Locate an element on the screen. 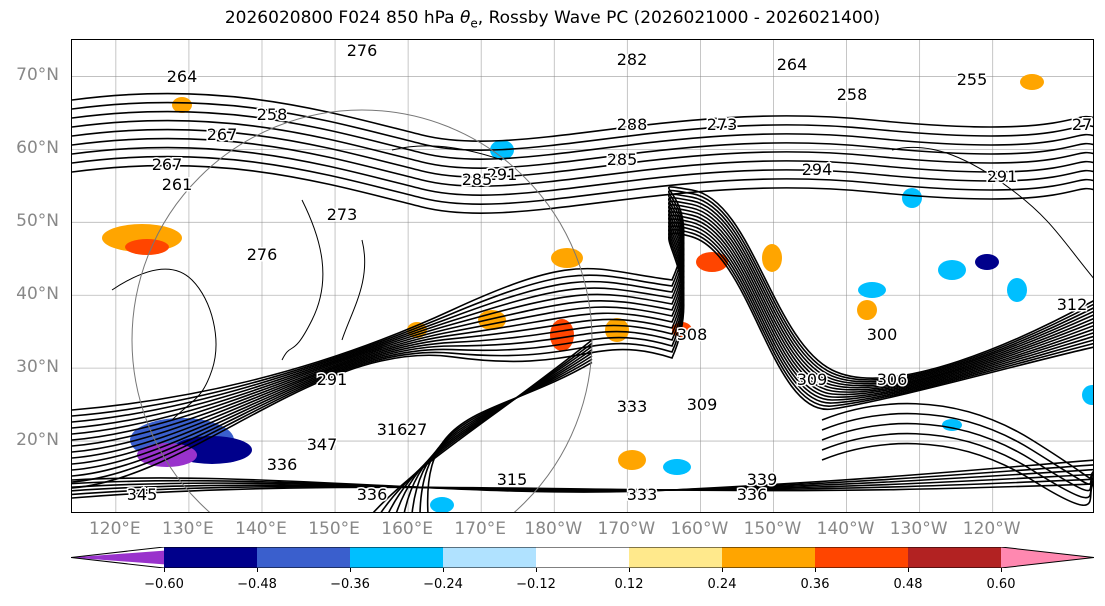 This screenshot has width=1105, height=606. contour-label: 288 is located at coordinates (632, 124).